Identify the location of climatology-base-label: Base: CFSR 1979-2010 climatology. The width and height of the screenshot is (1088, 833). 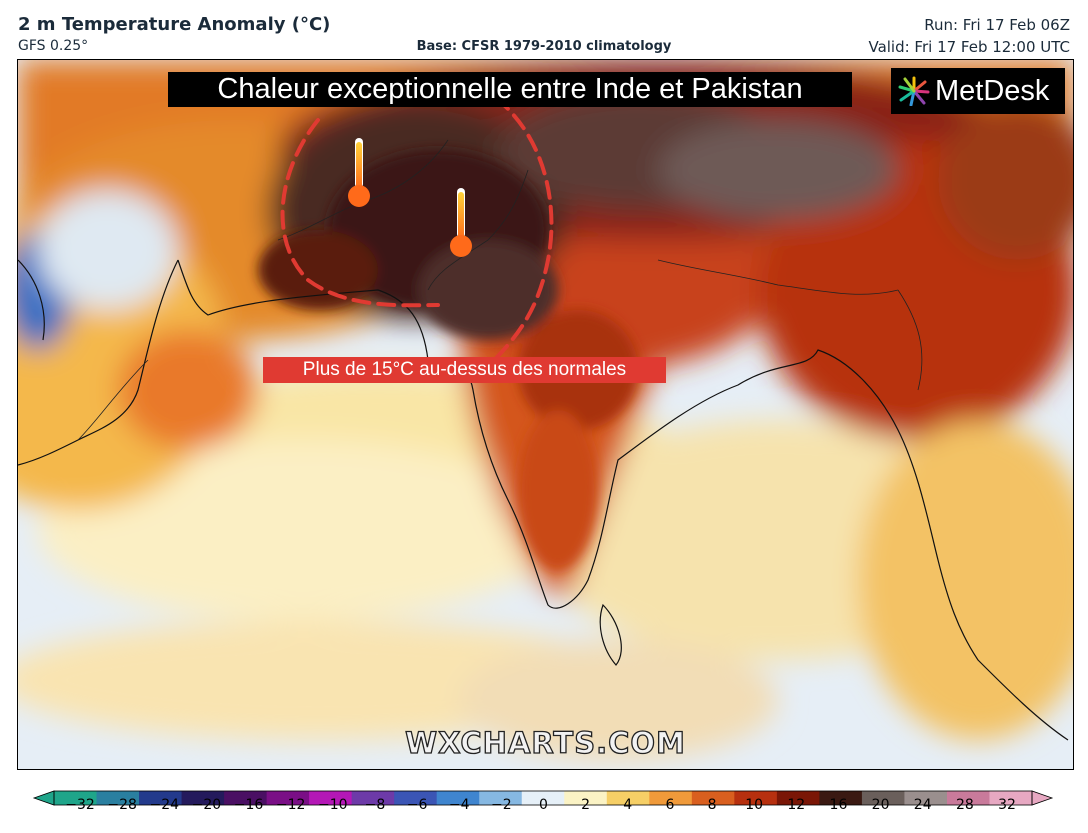
(544, 46).